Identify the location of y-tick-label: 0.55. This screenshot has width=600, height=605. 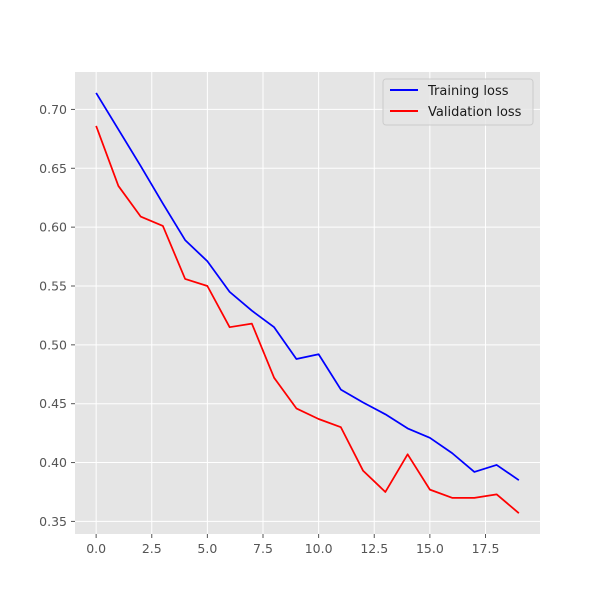
(53, 285).